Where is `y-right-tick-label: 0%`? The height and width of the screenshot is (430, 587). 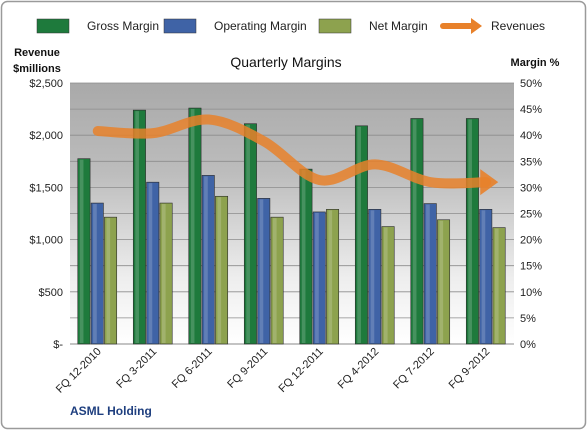
y-right-tick-label: 0% is located at coordinates (528, 345).